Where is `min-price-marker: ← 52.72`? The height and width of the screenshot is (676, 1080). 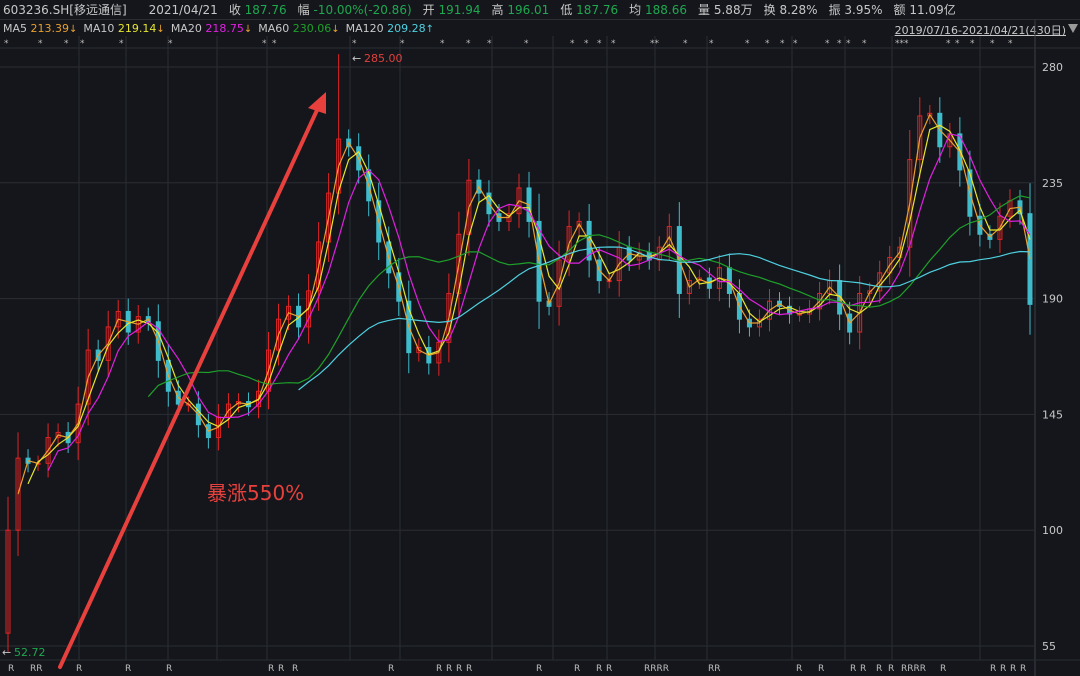
min-price-marker: ← 52.72 is located at coordinates (24, 652).